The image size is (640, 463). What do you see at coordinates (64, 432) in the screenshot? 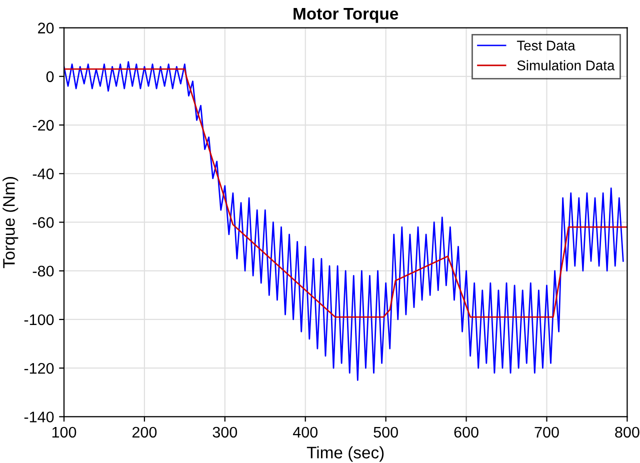
I see `x-tick-label: 100` at bounding box center [64, 432].